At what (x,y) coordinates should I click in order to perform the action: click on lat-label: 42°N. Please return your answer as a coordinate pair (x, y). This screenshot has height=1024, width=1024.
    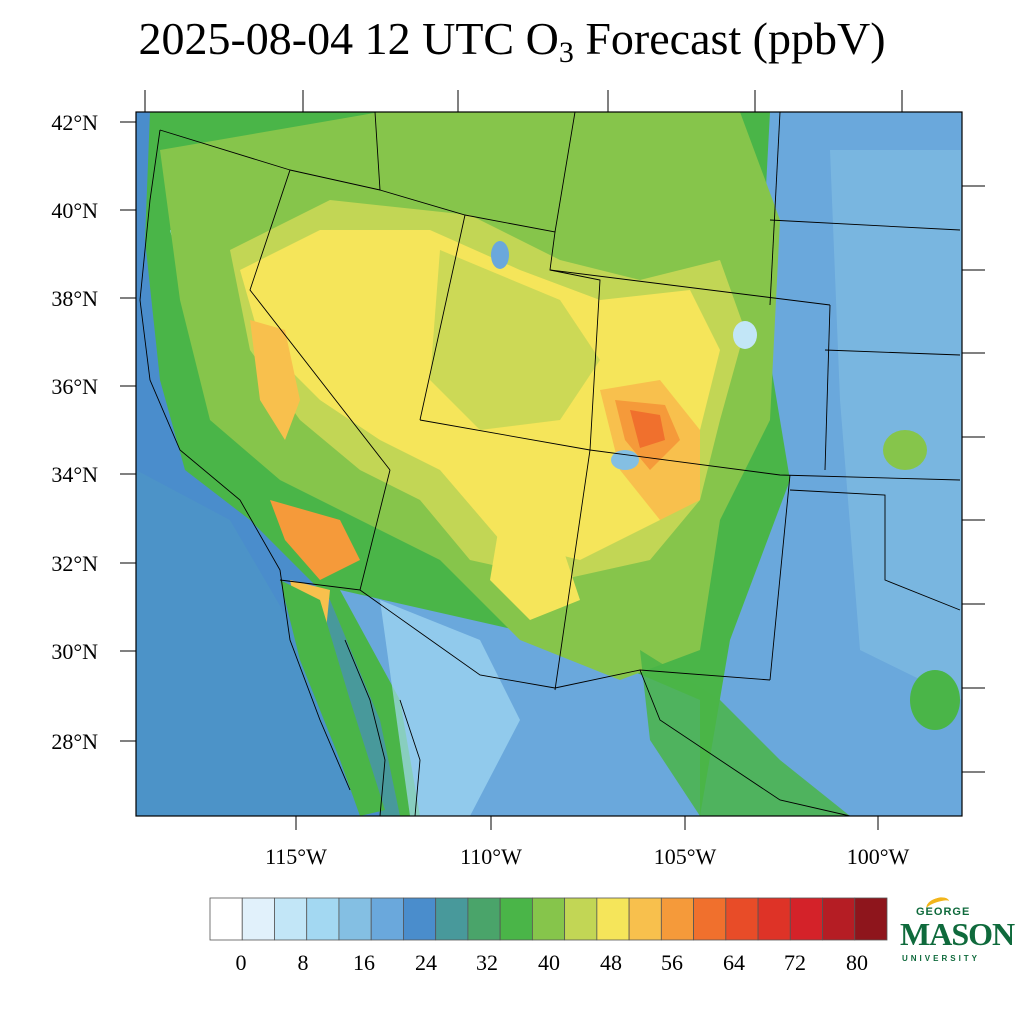
    Looking at the image, I should click on (74, 122).